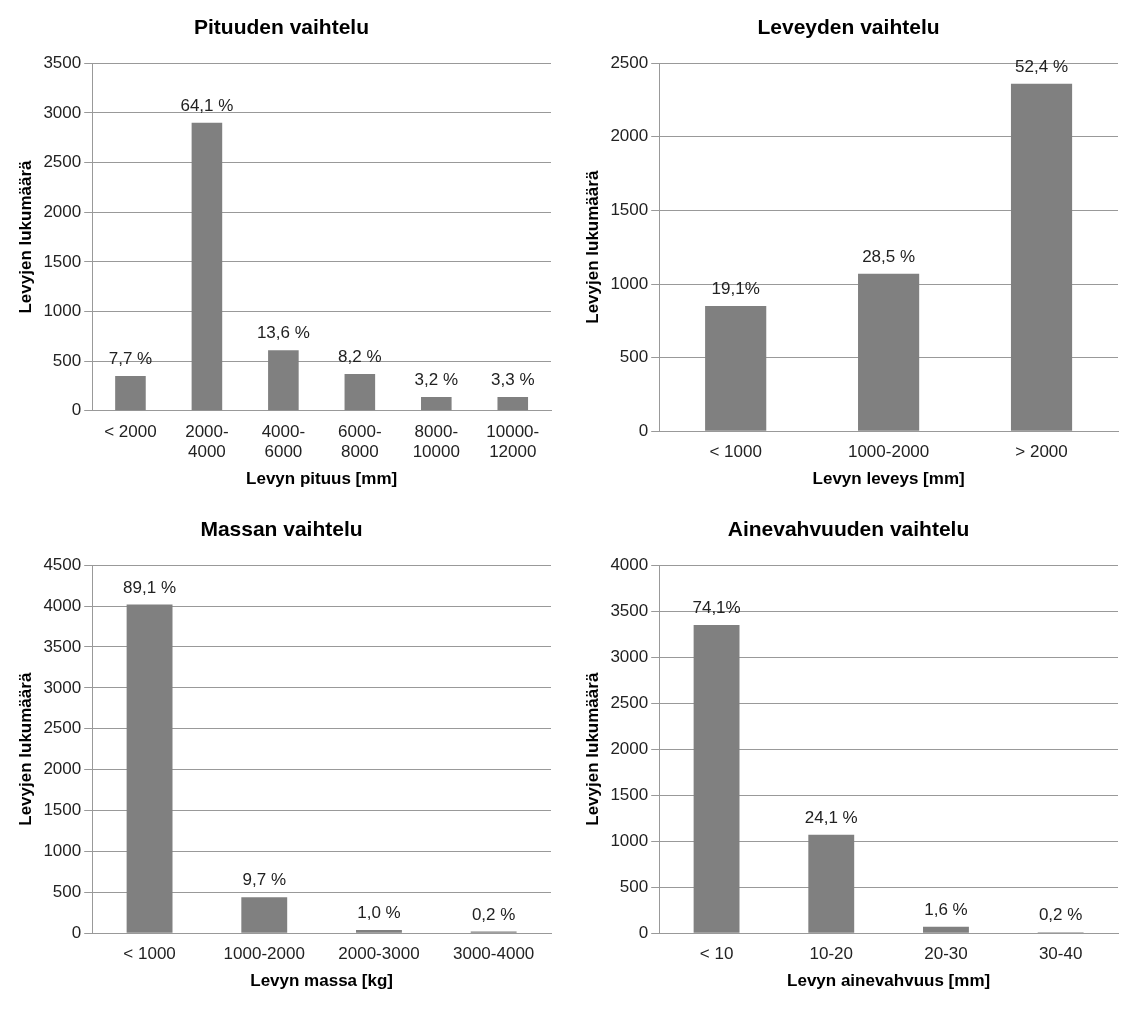 This screenshot has height=1010, width=1138. I want to click on x-tick-label: 10000-12000, so click(513, 441).